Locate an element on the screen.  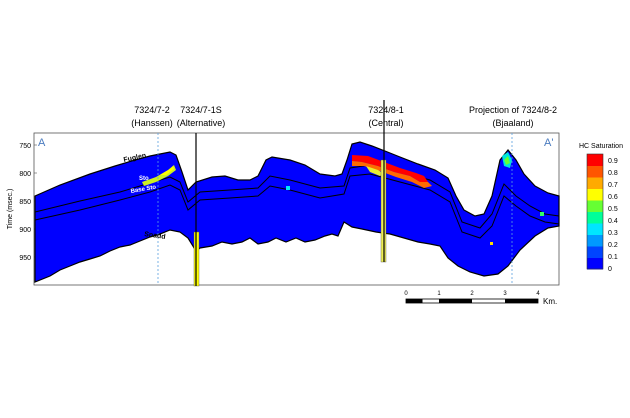
horizon-label-base-sto: Base Sto is located at coordinates (143, 190).